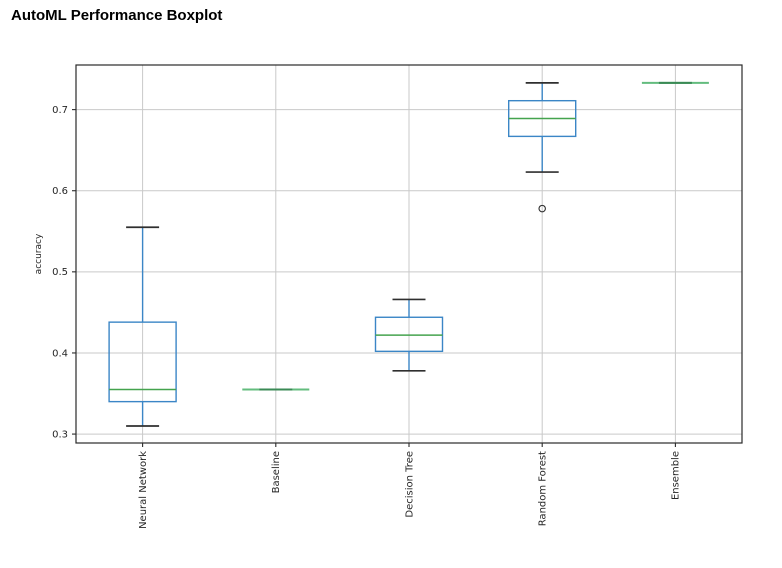  What do you see at coordinates (60, 272) in the screenshot?
I see `y-tick-label: 0.5` at bounding box center [60, 272].